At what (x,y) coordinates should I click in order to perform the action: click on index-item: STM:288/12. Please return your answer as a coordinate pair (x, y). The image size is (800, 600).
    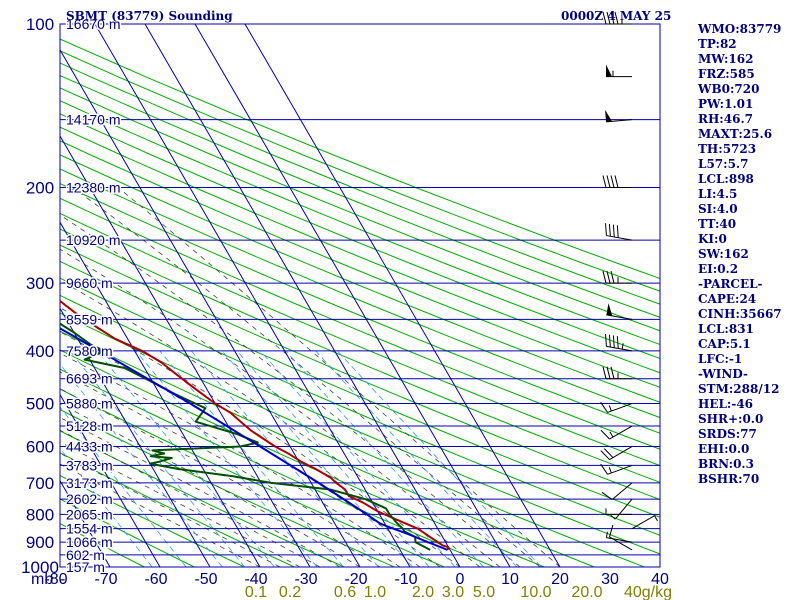
    Looking at the image, I should click on (739, 389).